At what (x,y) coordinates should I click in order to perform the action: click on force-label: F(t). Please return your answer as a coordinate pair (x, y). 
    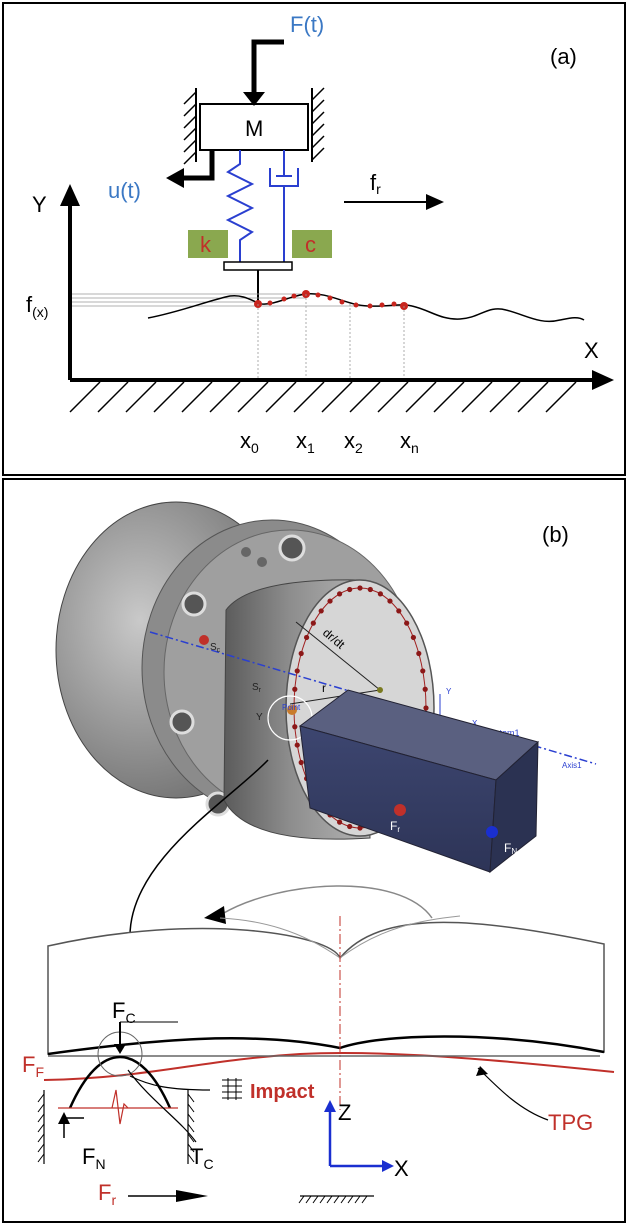
    Looking at the image, I should click on (307, 24).